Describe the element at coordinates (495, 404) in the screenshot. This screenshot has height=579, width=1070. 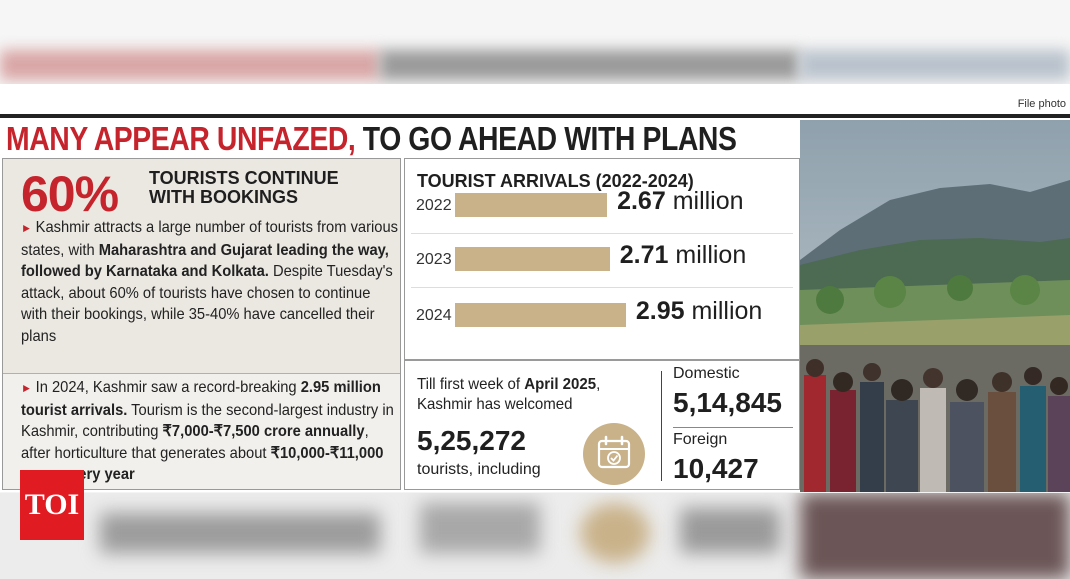
I see `till-line2: Kashmir has welcomed` at that location.